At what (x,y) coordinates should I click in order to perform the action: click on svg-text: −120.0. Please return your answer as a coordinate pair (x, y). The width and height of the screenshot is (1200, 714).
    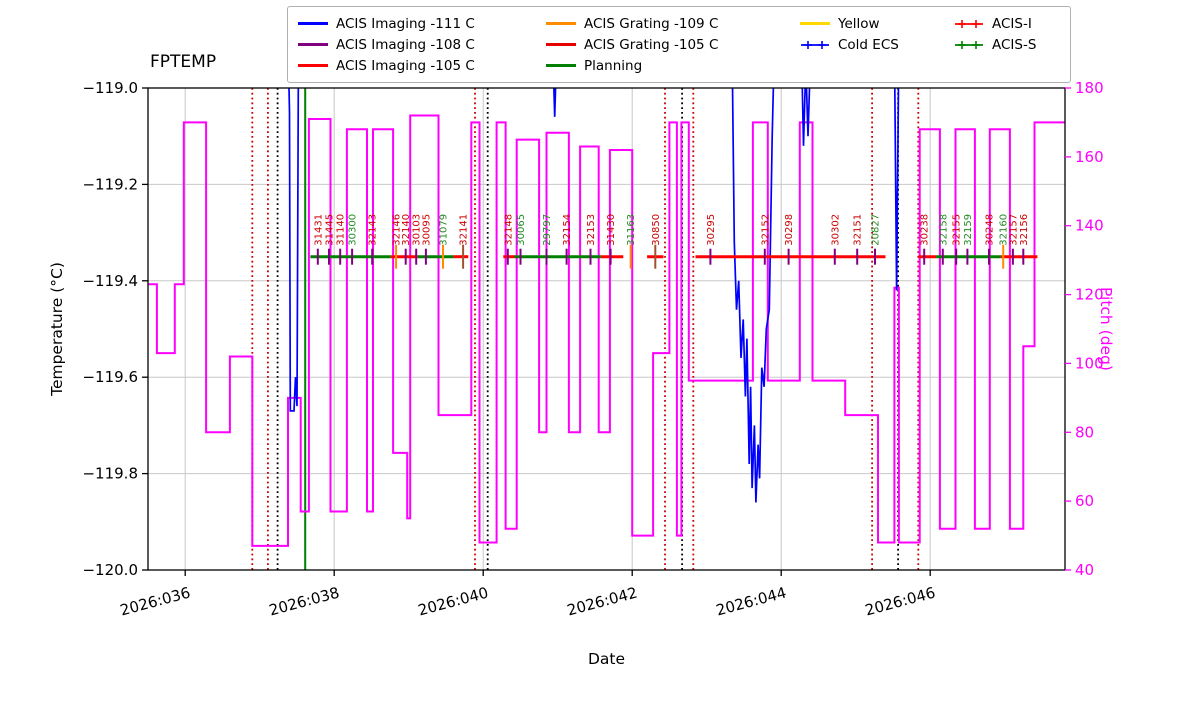
    Looking at the image, I should click on (110, 570).